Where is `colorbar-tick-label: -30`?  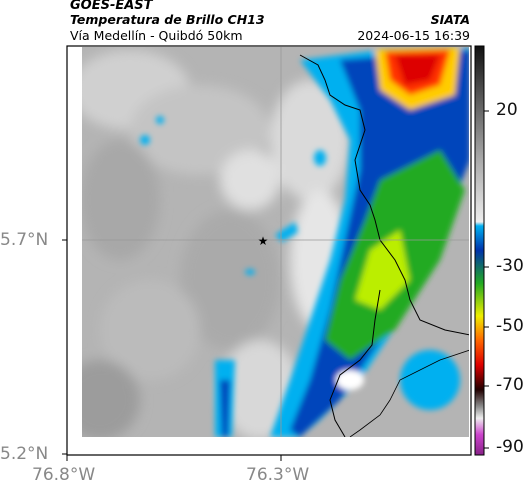
colorbar-tick-label: -30 is located at coordinates (510, 266).